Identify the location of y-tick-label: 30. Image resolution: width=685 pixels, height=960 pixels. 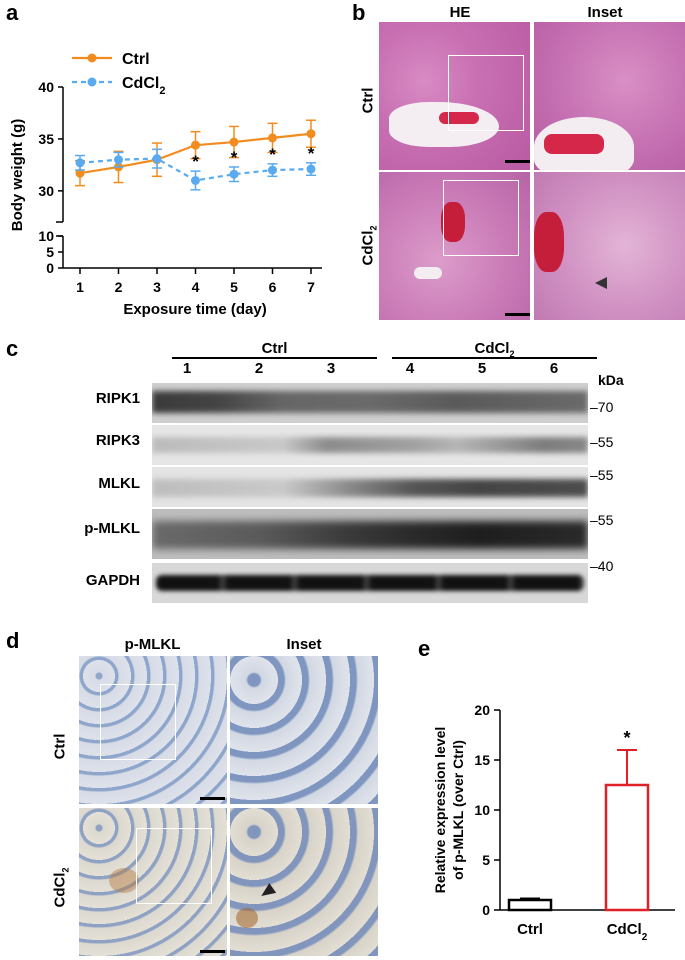
(46, 191).